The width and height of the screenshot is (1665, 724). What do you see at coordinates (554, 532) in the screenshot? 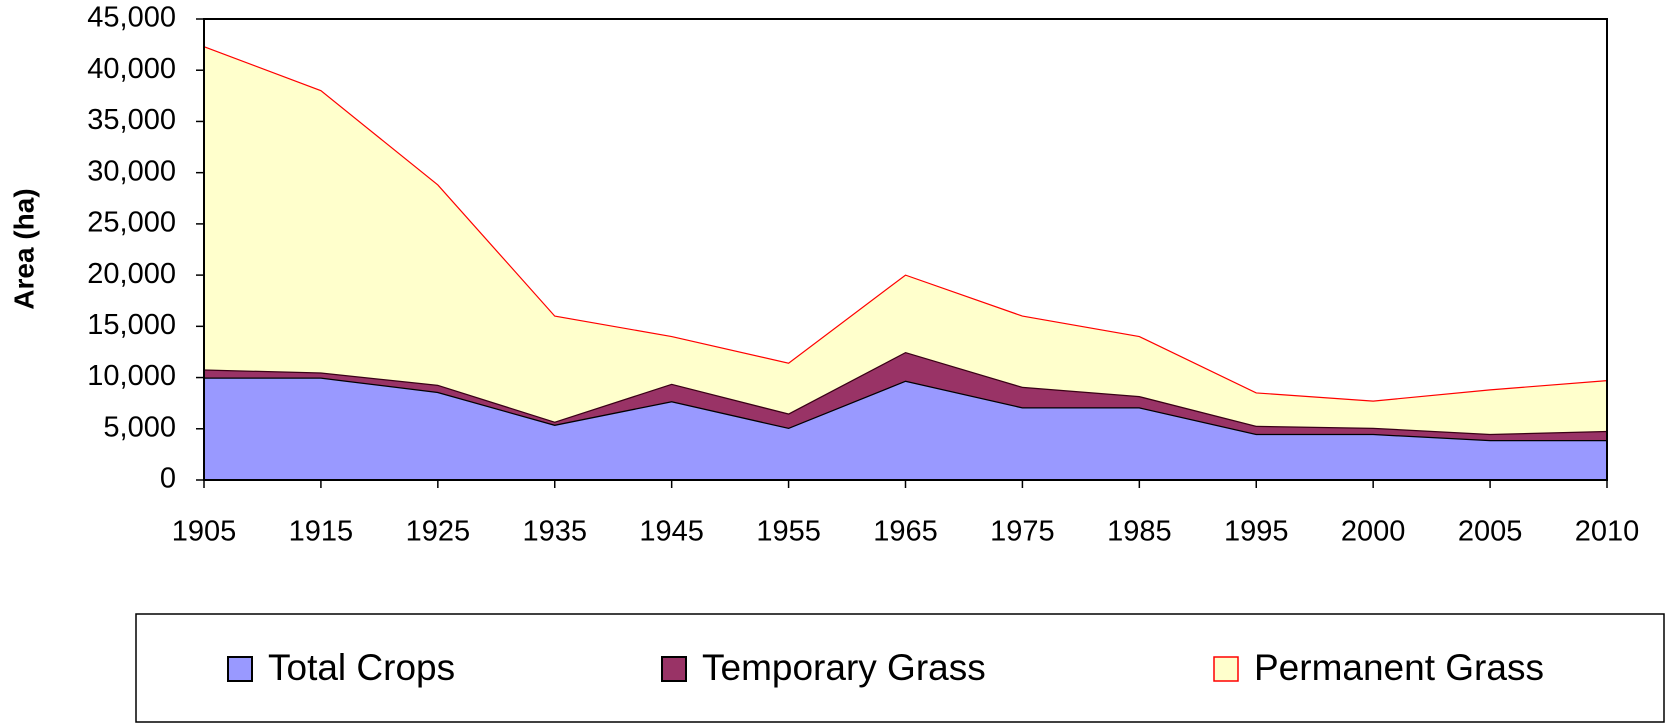
I see `x-tick-label: 1935` at bounding box center [554, 532].